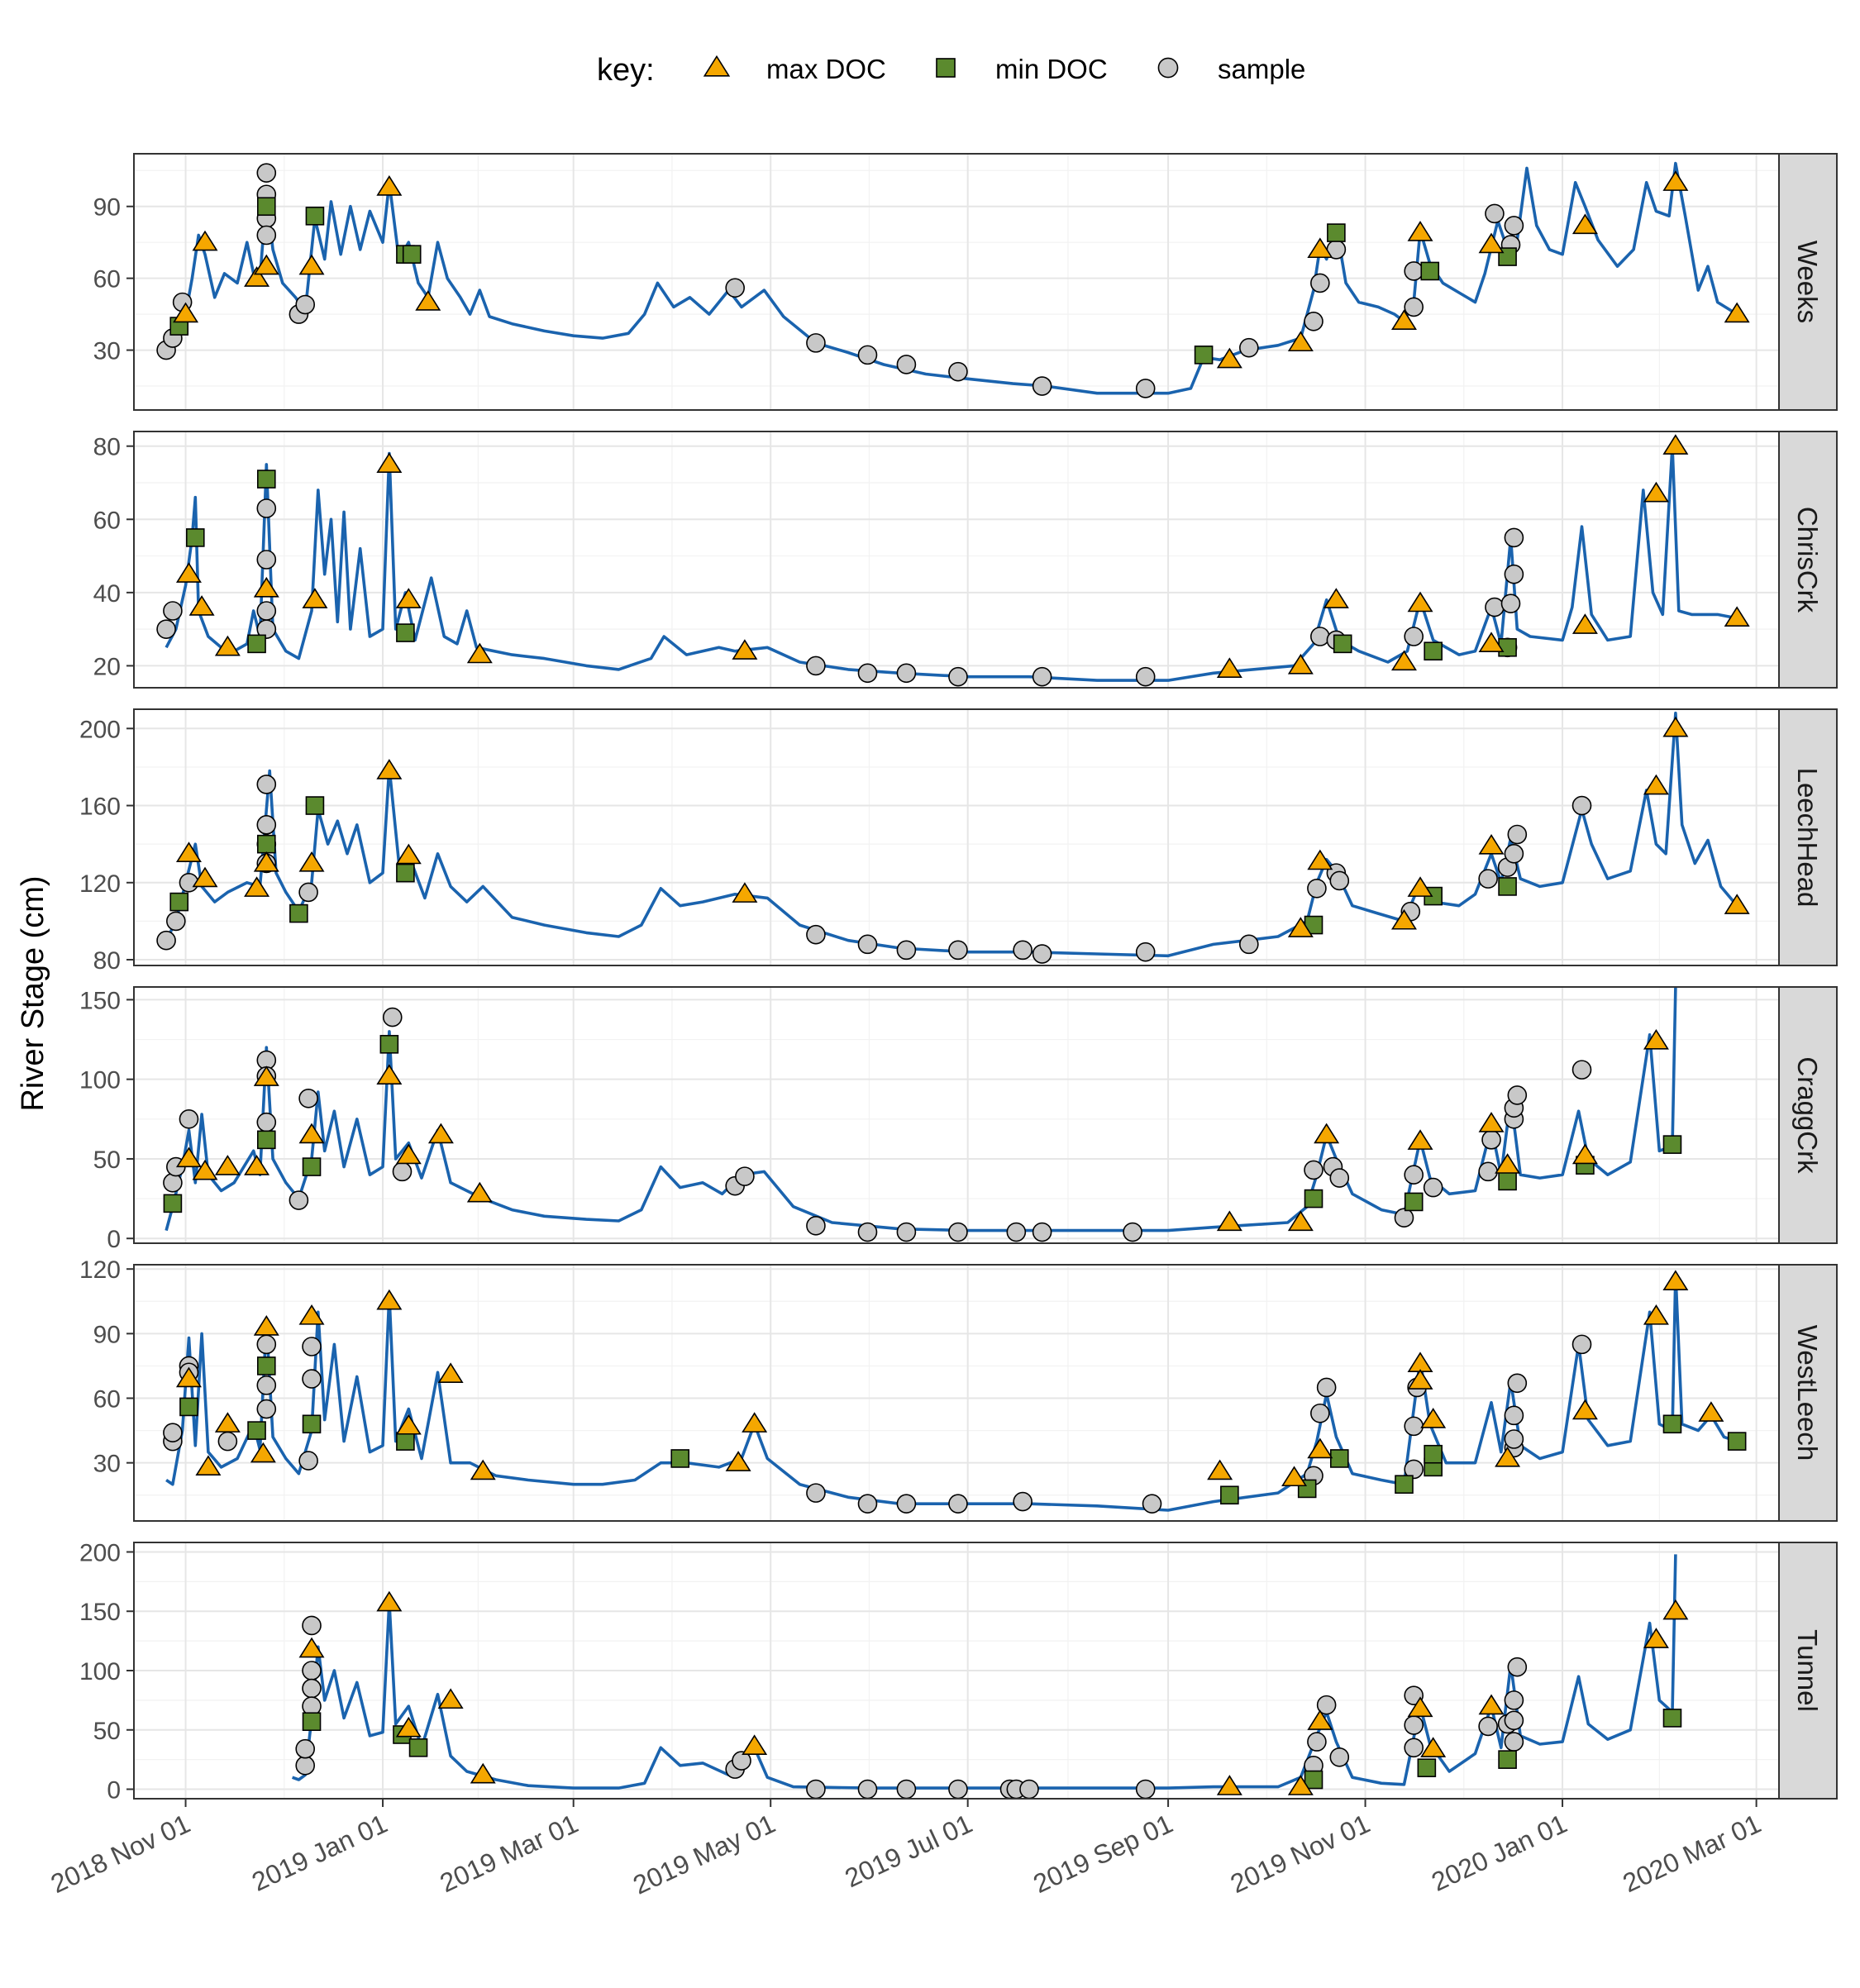  Describe the element at coordinates (626, 70) in the screenshot. I see `legend-title: key:` at that location.